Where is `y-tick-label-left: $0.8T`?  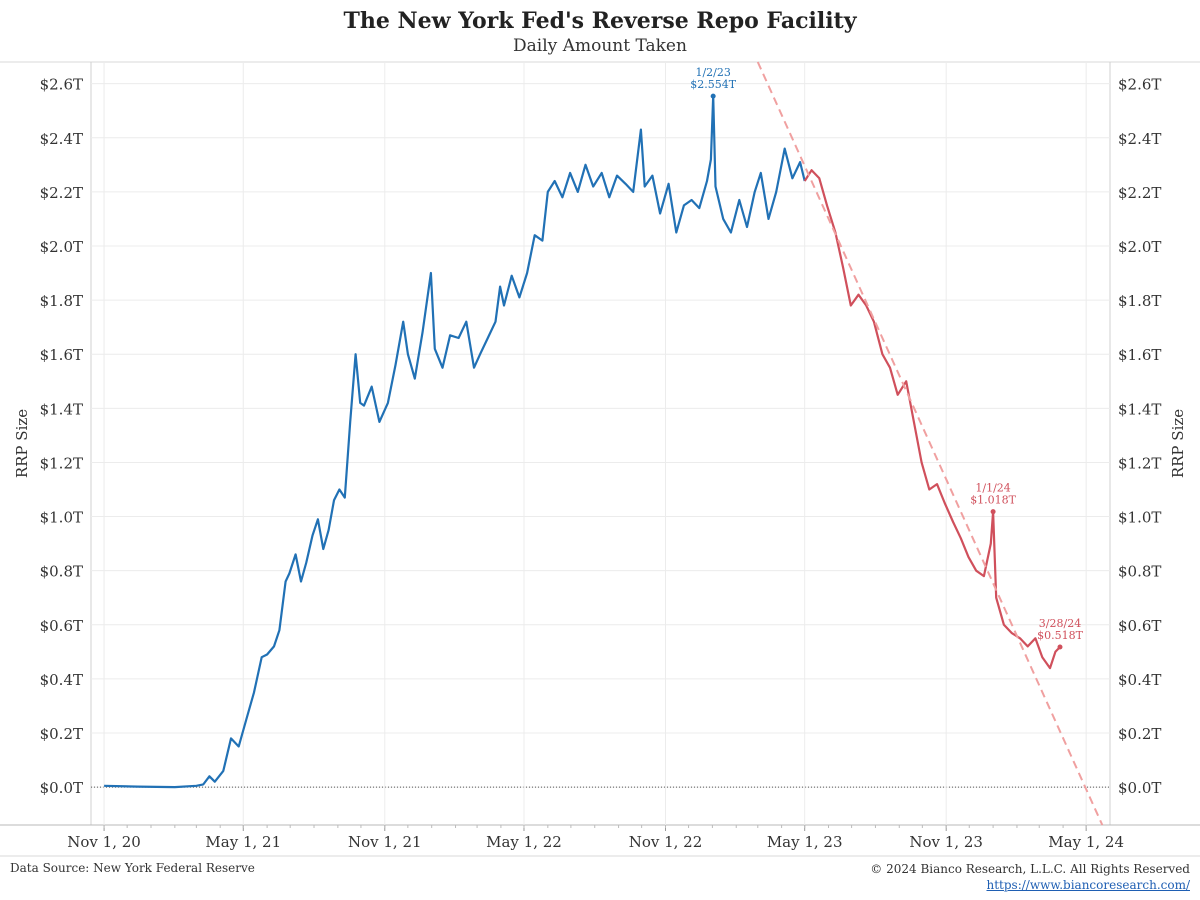
y-tick-label-left: $0.8T is located at coordinates (61, 572).